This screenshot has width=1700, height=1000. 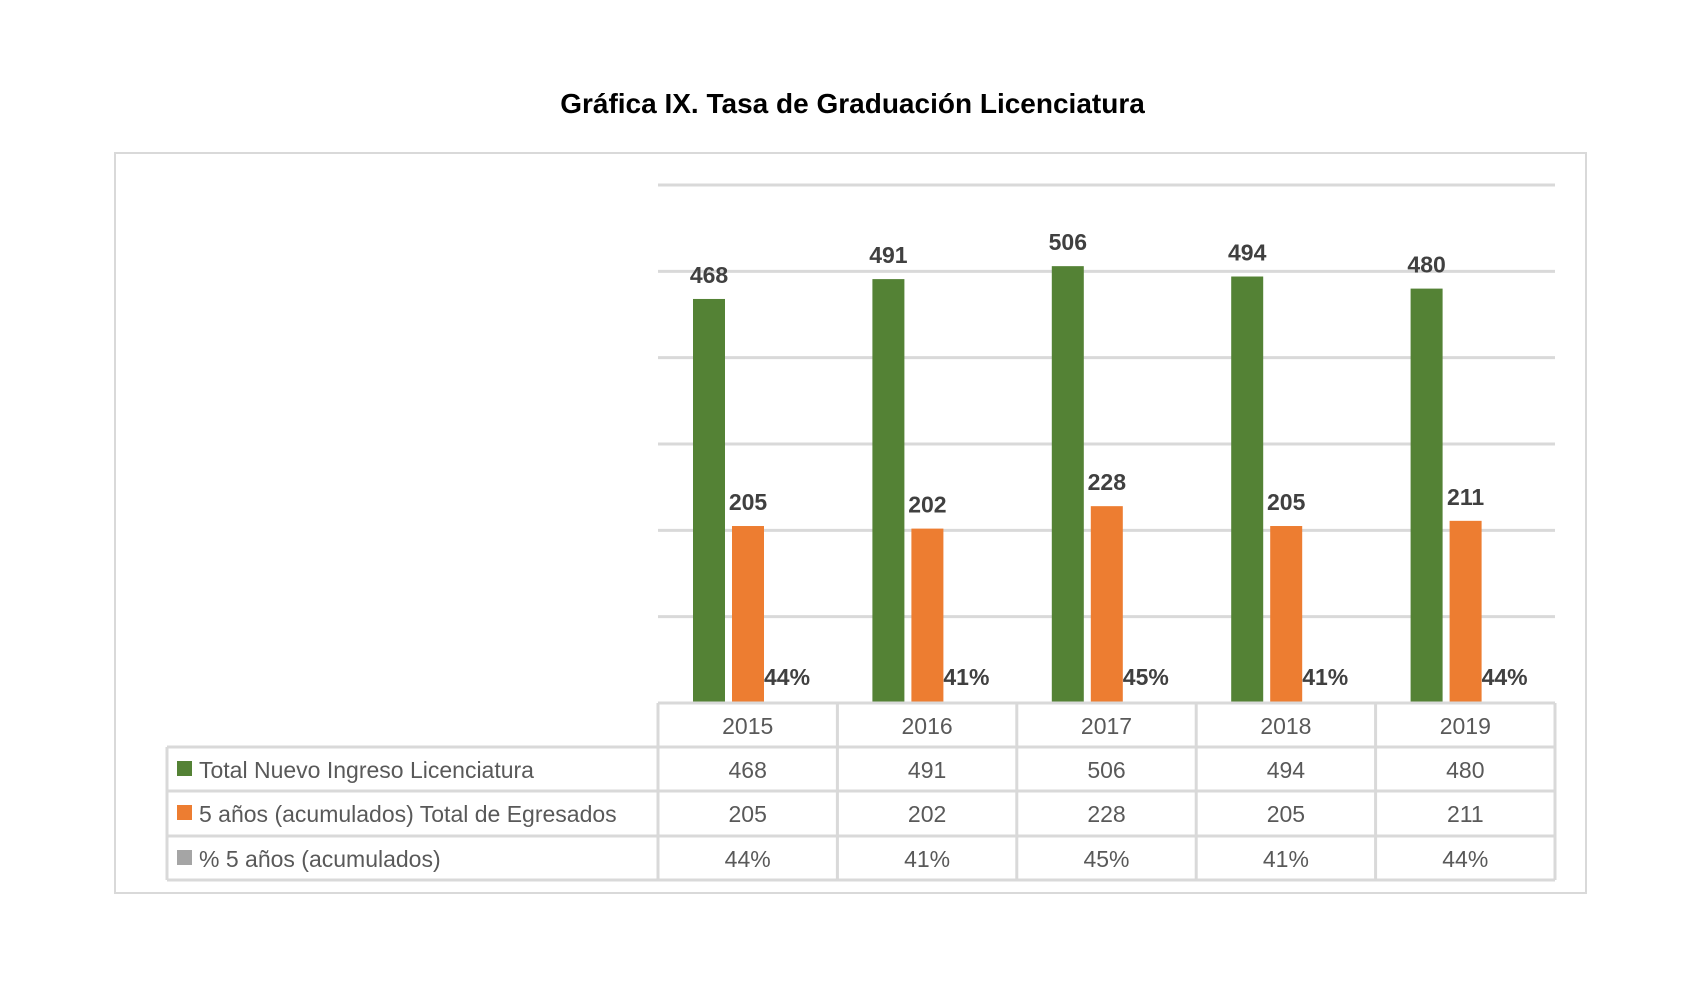 What do you see at coordinates (1465, 497) in the screenshot?
I see `data-label: 211` at bounding box center [1465, 497].